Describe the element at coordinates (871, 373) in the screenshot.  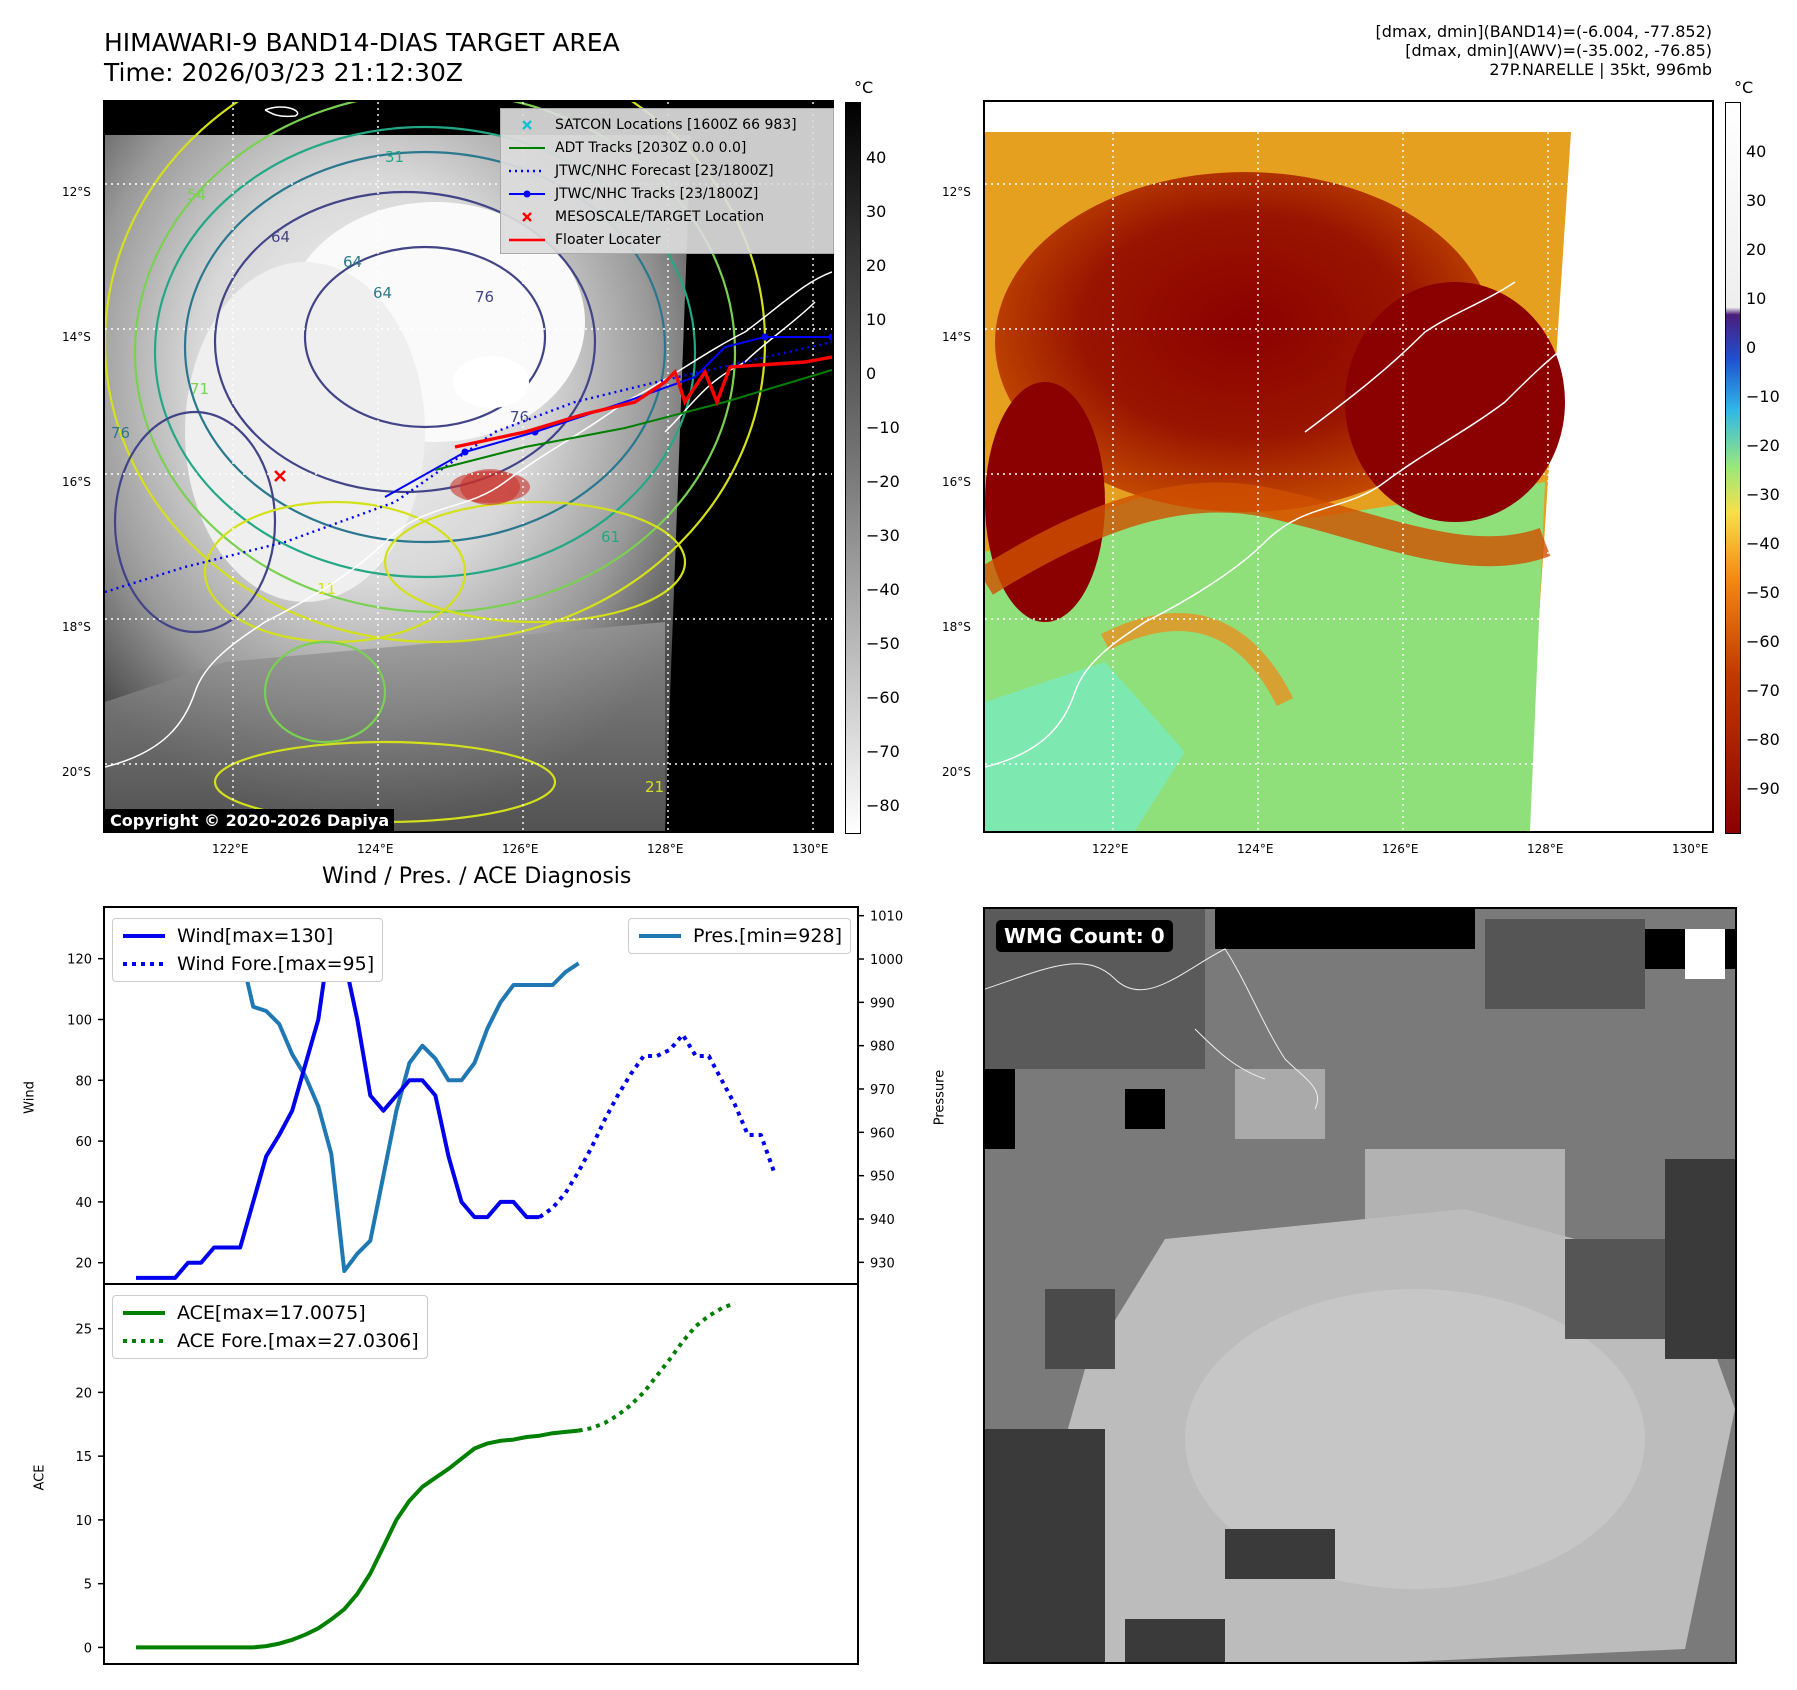
I see `left-cb-tick: 0` at that location.